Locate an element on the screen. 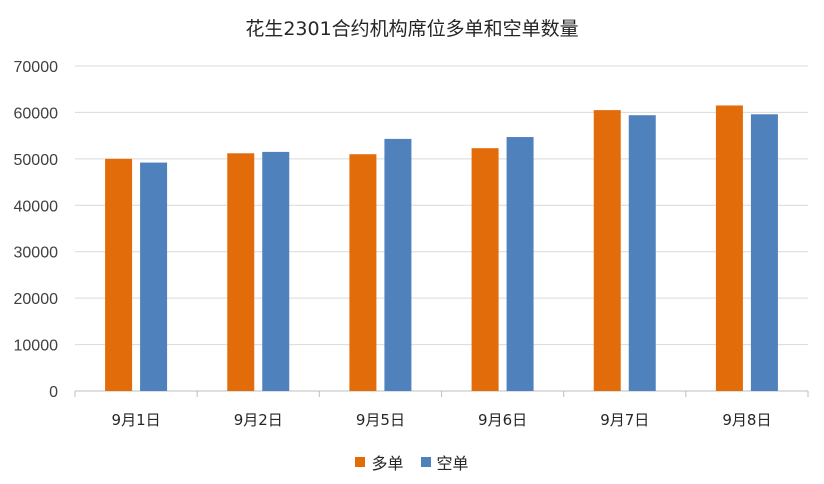 The height and width of the screenshot is (484, 824). y-tick-label: 40000 is located at coordinates (36, 206).